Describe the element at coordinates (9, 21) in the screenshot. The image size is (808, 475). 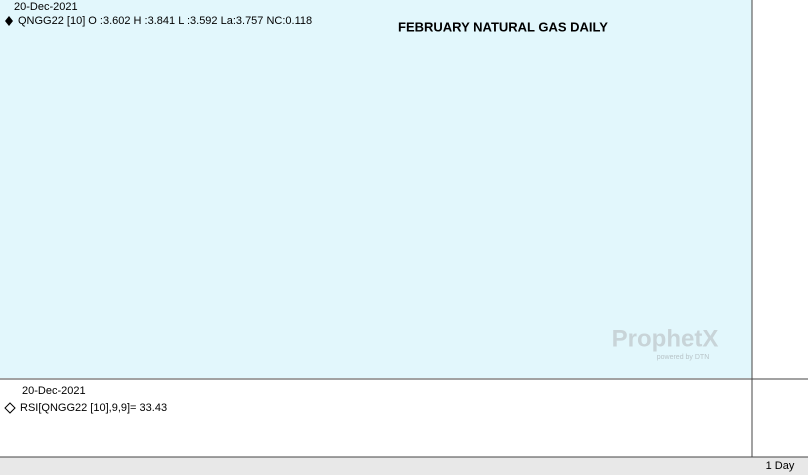
I see `quote-marker` at that location.